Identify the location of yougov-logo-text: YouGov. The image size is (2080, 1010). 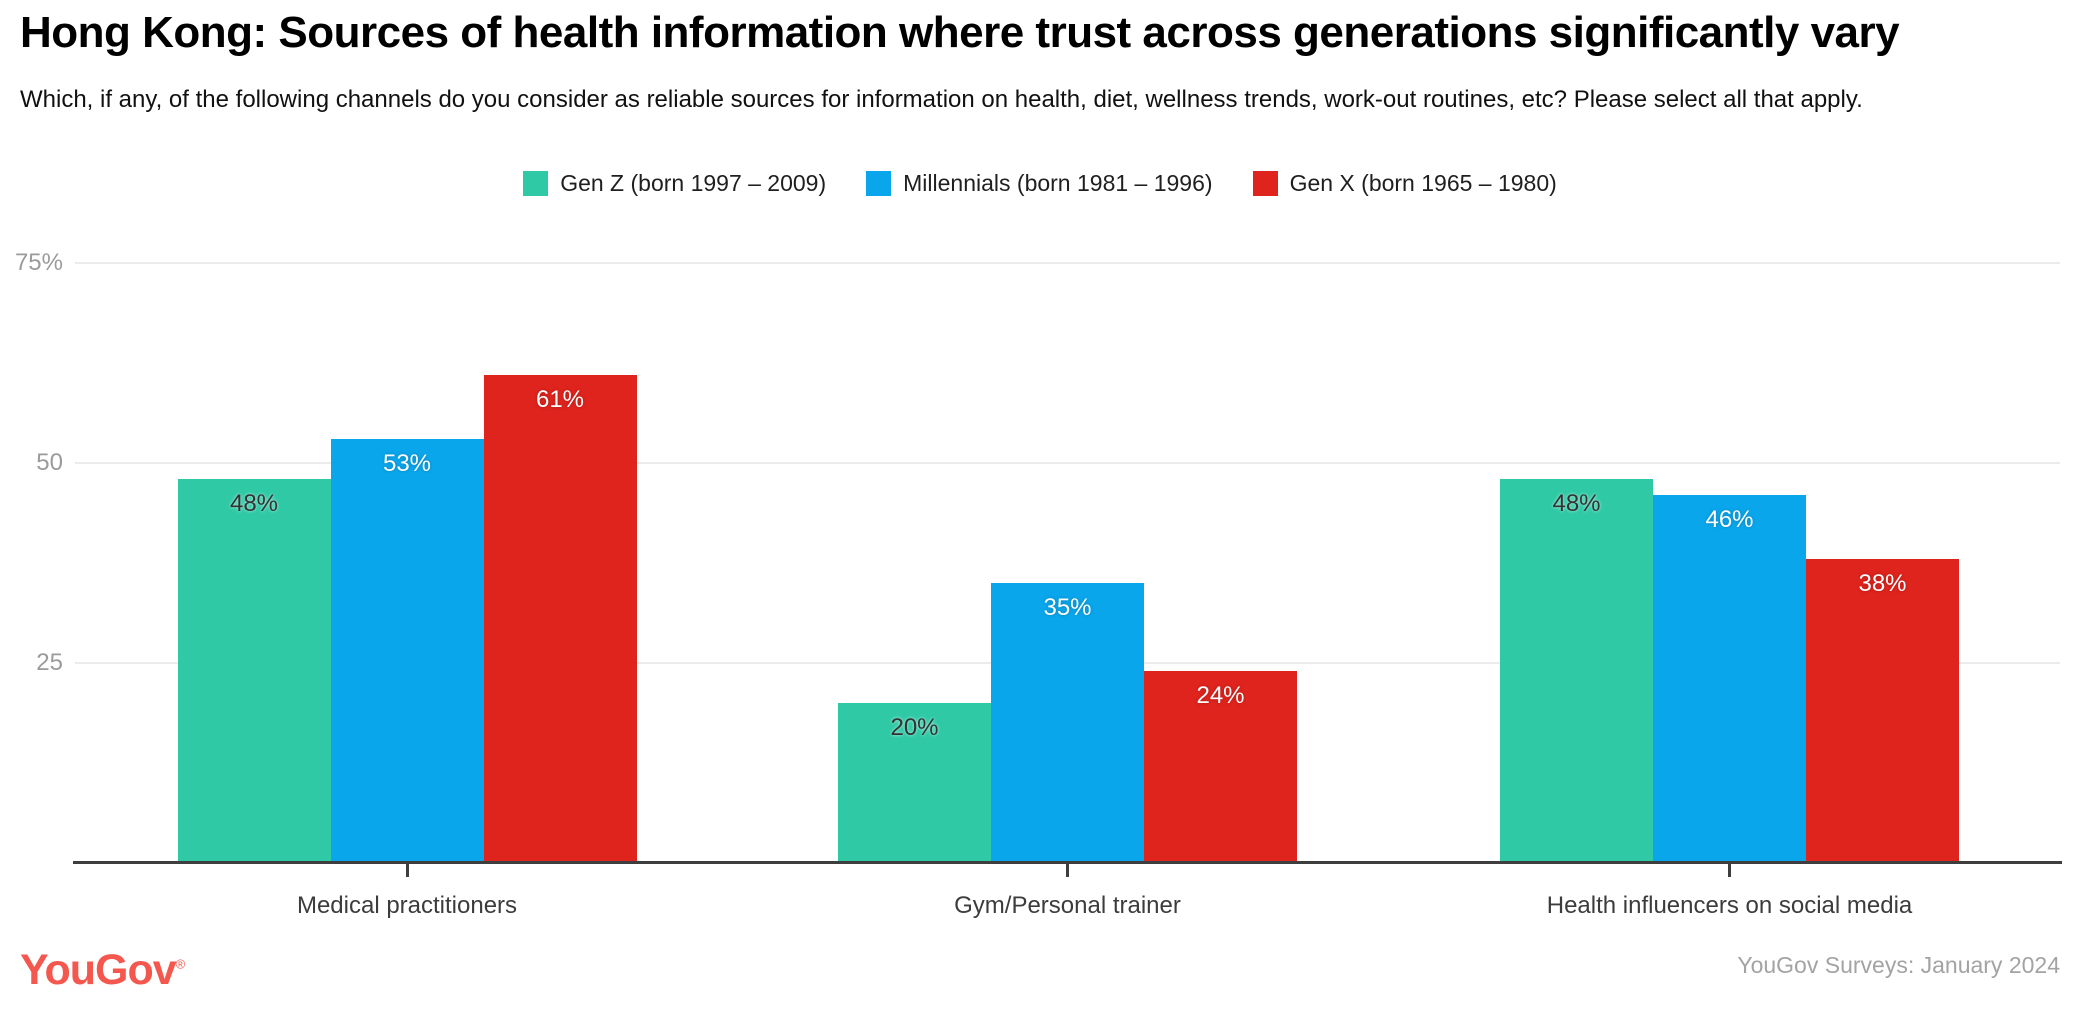
(98, 970).